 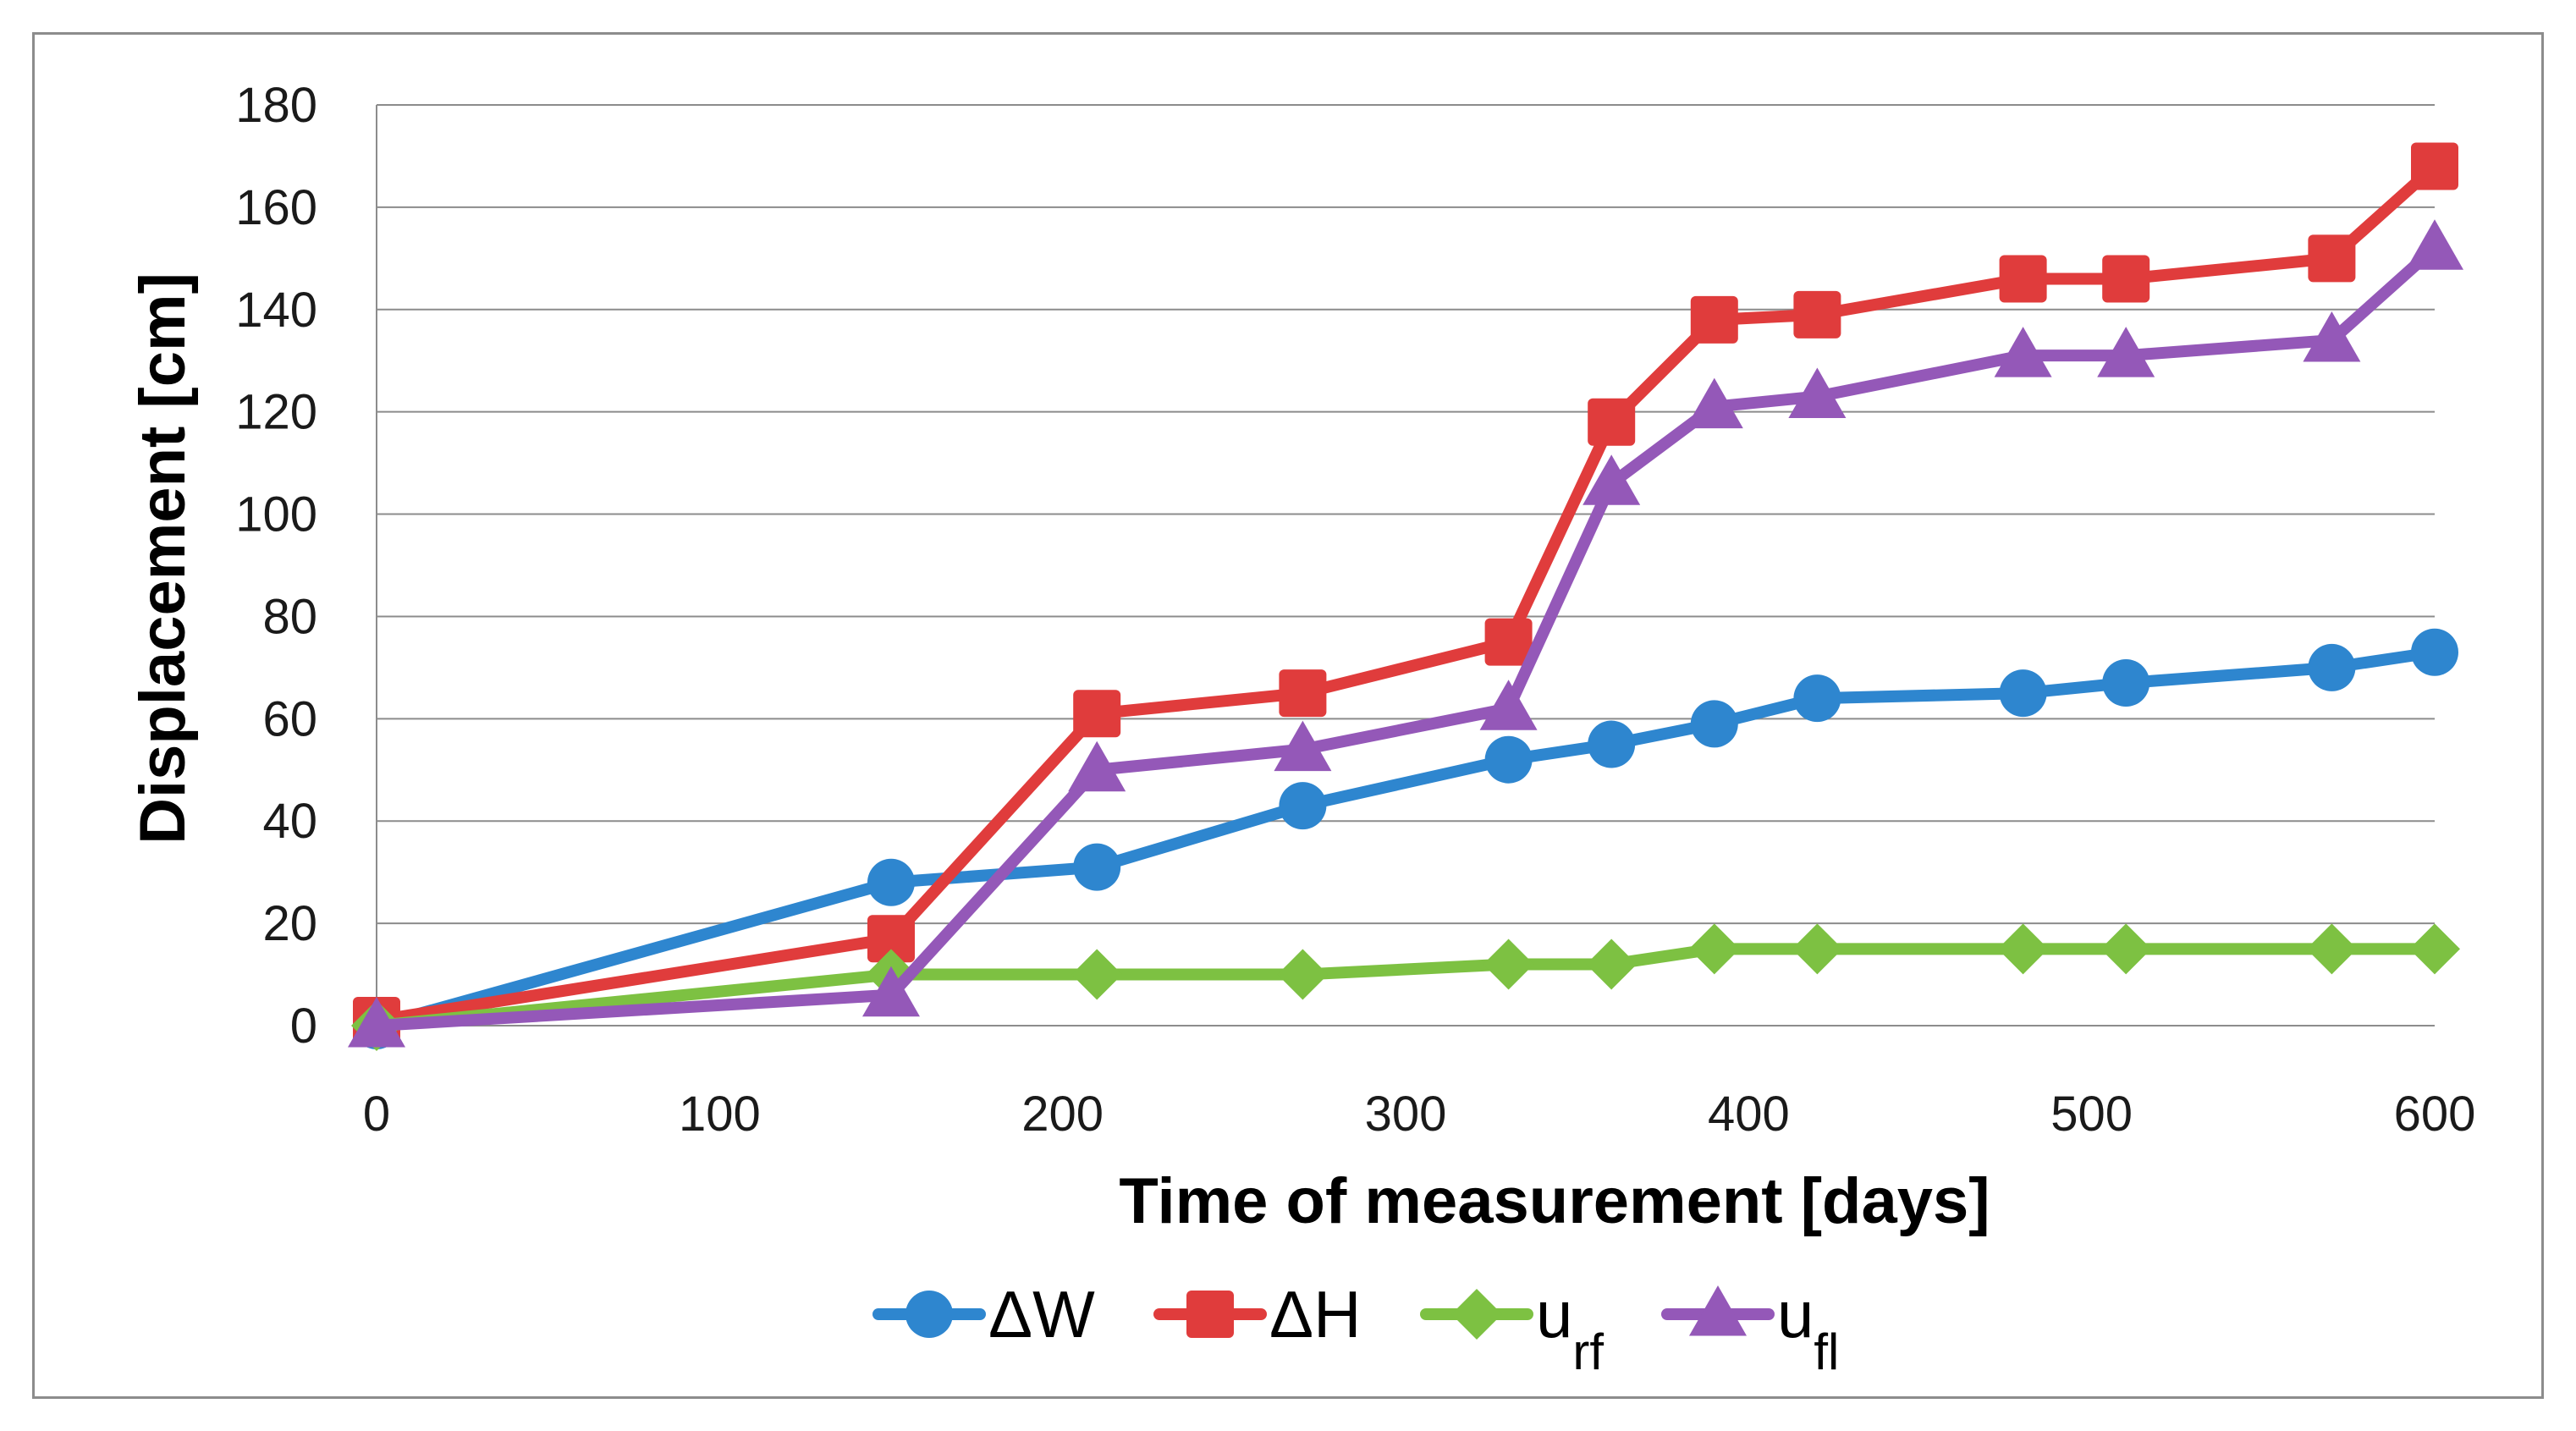 I want to click on legend-label-main: ΔH, so click(x=1315, y=1314).